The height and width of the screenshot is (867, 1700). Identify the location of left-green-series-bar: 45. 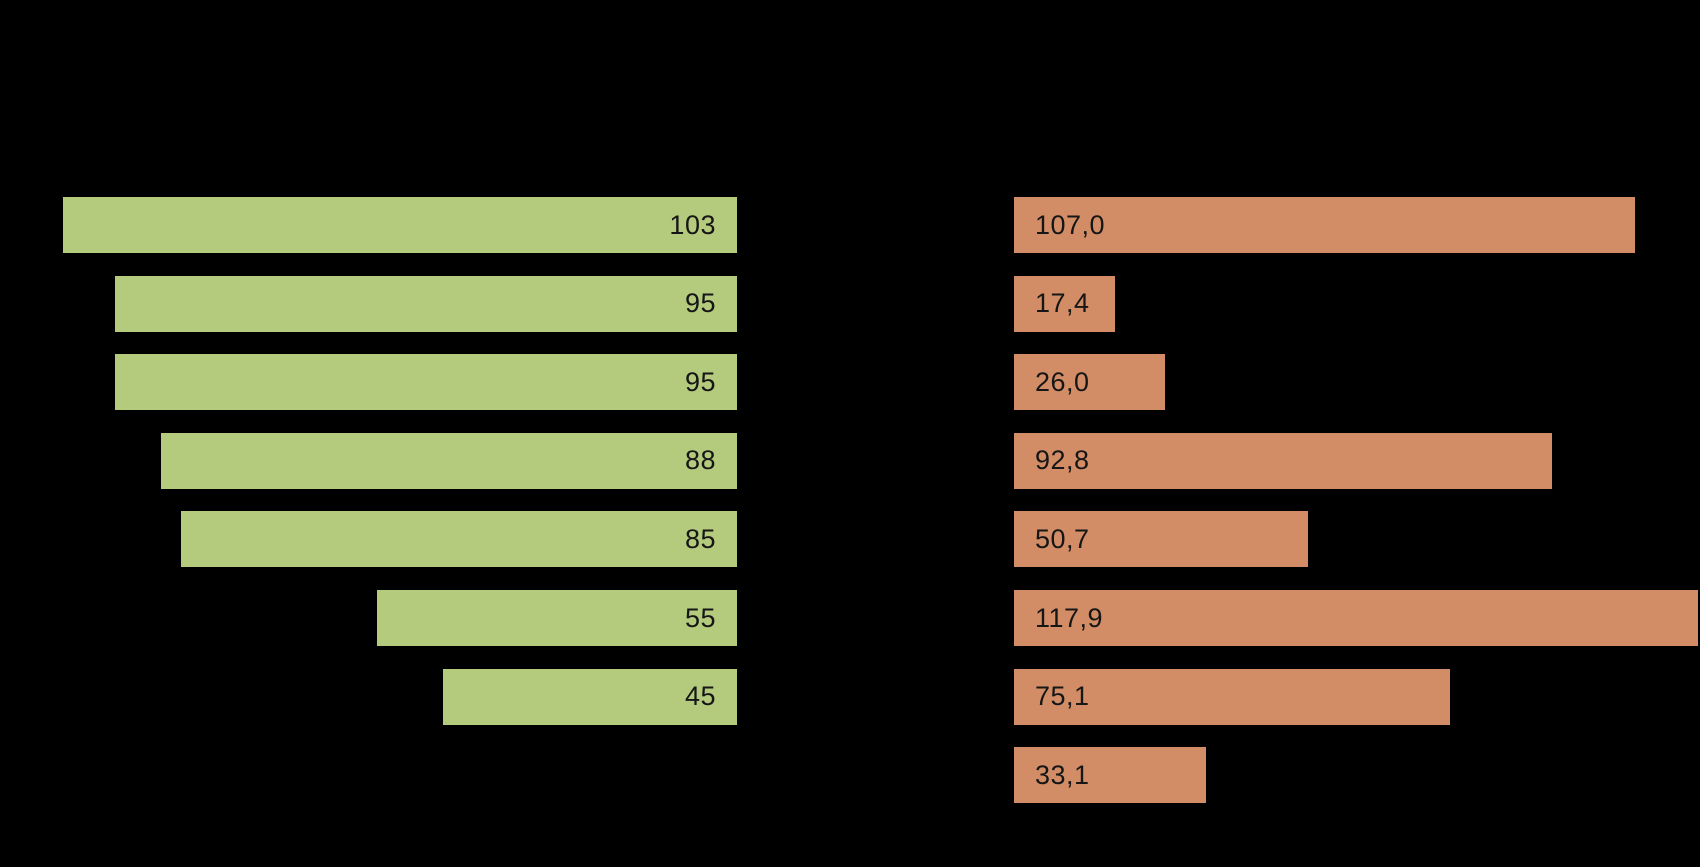
(589, 696).